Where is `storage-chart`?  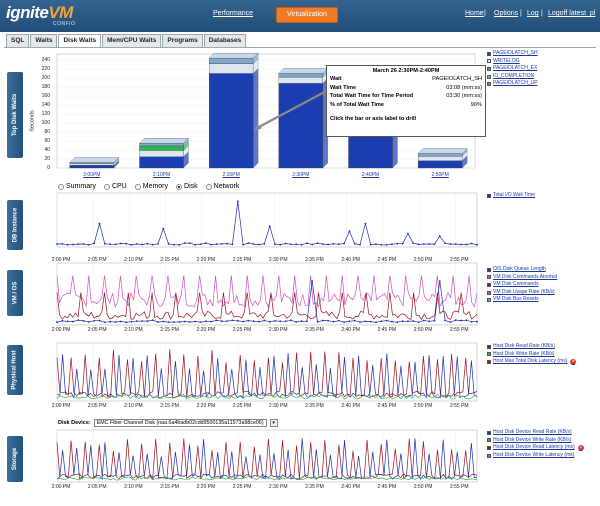 storage-chart is located at coordinates (267, 460).